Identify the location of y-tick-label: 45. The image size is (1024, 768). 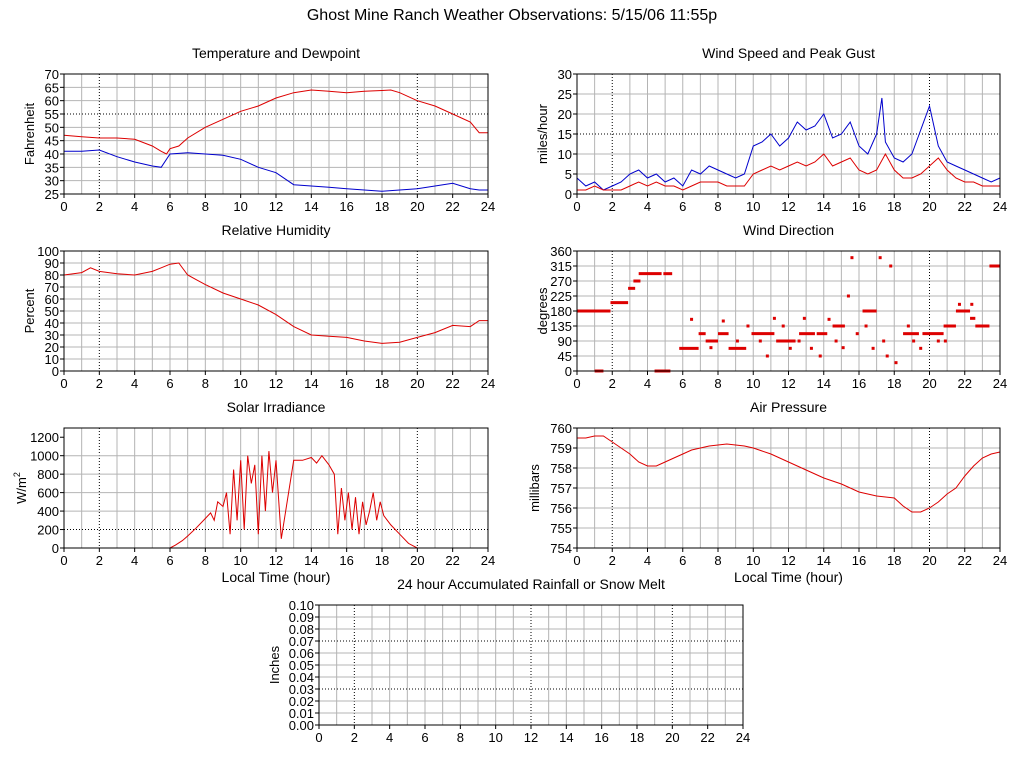
(52, 141).